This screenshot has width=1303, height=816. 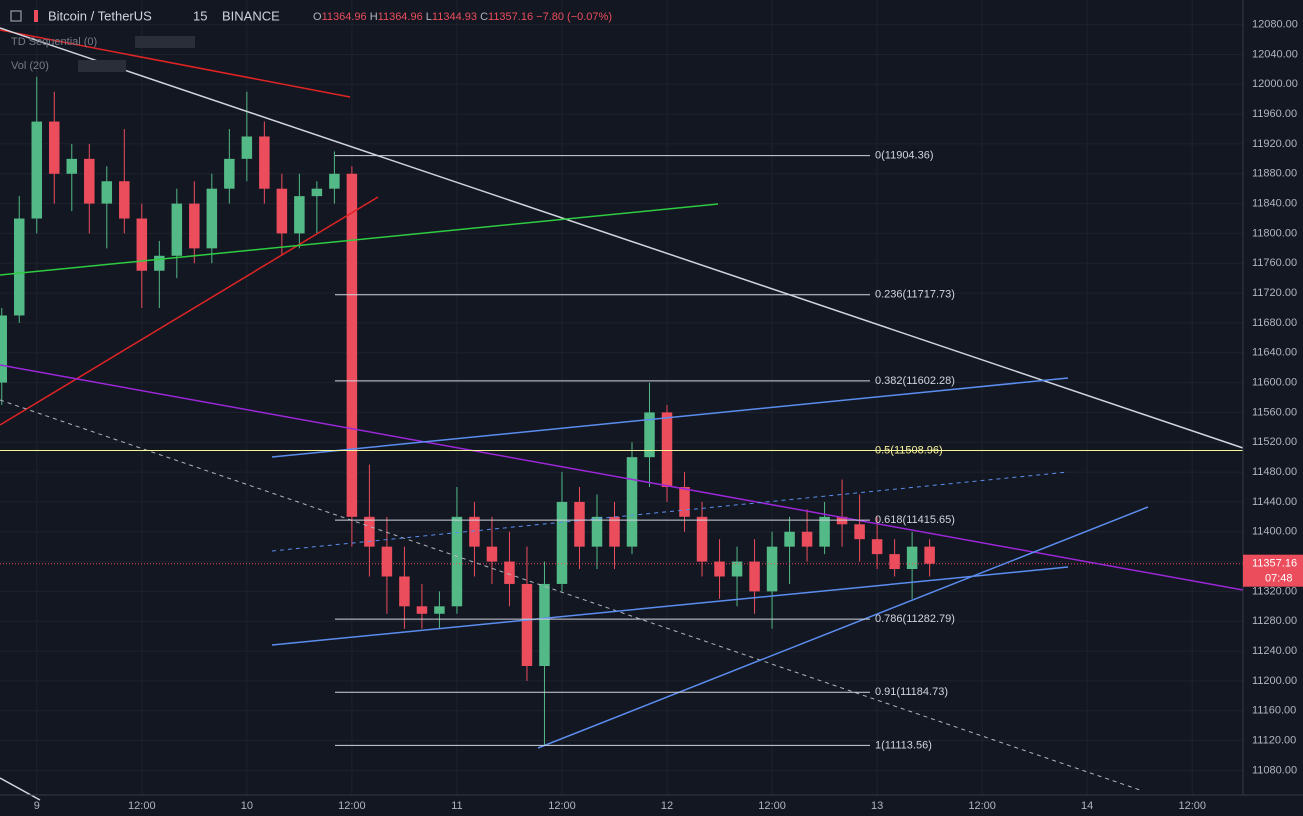 What do you see at coordinates (1274, 740) in the screenshot?
I see `y-tick-label: 11120.00` at bounding box center [1274, 740].